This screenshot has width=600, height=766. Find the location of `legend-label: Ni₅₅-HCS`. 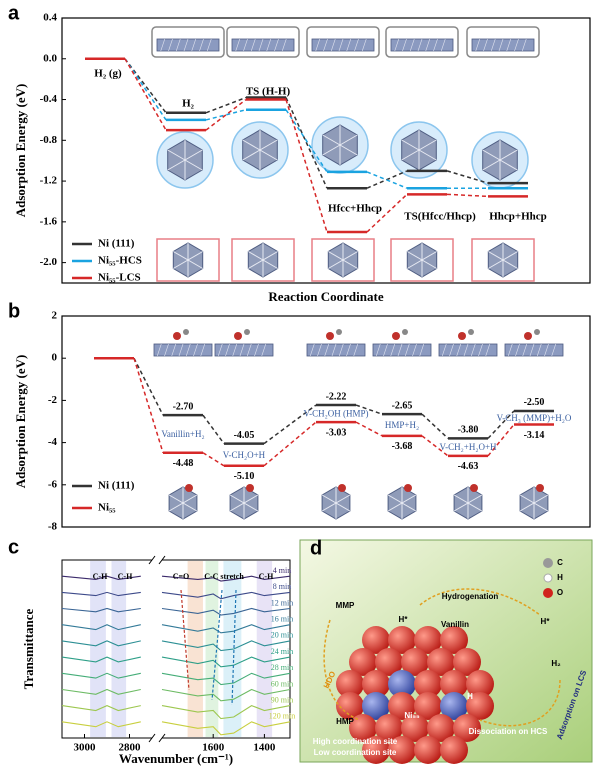

legend-label: Ni₅₅-HCS is located at coordinates (120, 261).